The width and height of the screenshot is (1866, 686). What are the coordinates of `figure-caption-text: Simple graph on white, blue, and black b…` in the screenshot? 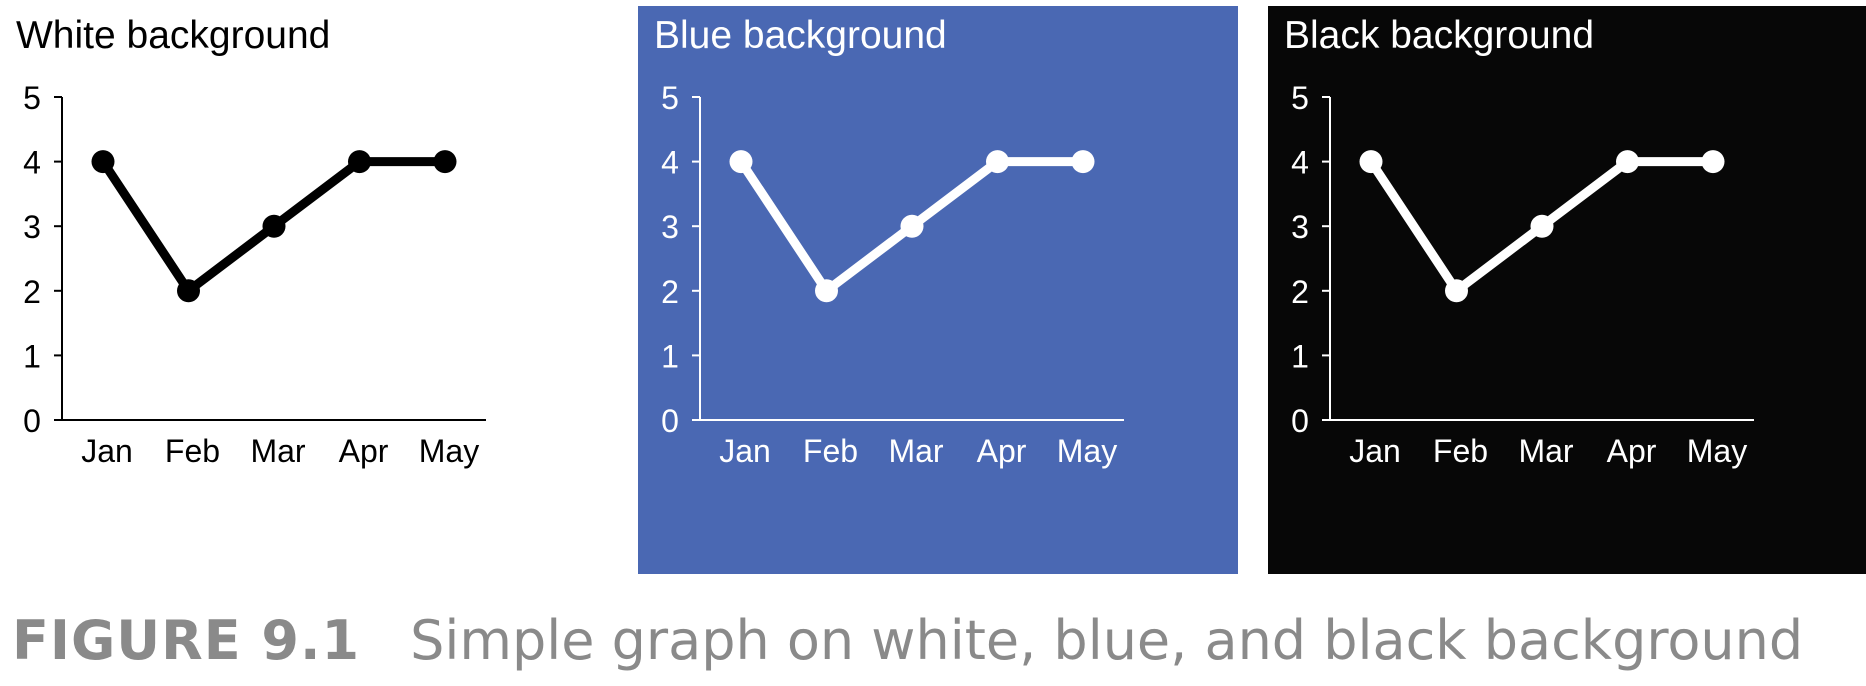 It's located at (1107, 640).